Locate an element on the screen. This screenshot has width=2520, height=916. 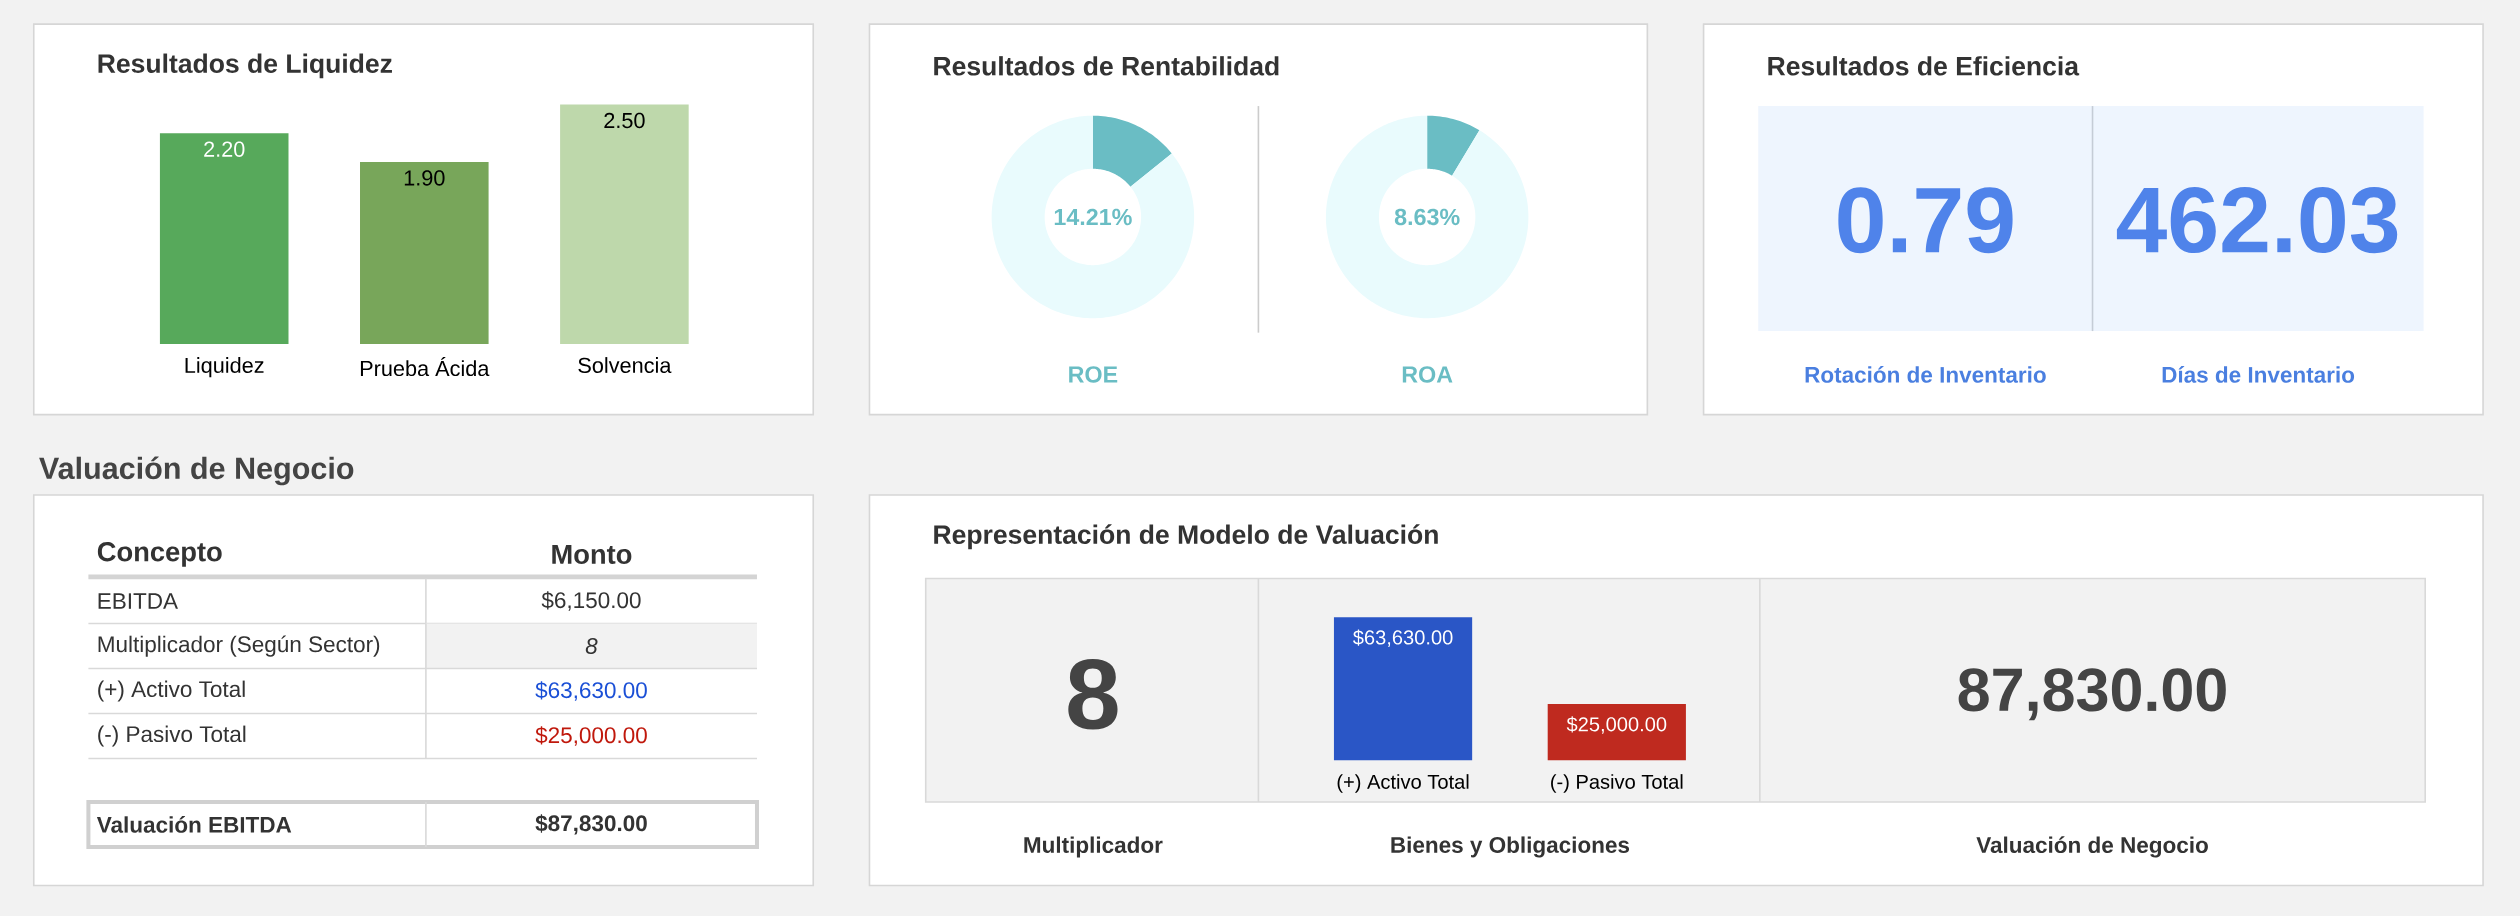
text: ROA is located at coordinates (1427, 374).